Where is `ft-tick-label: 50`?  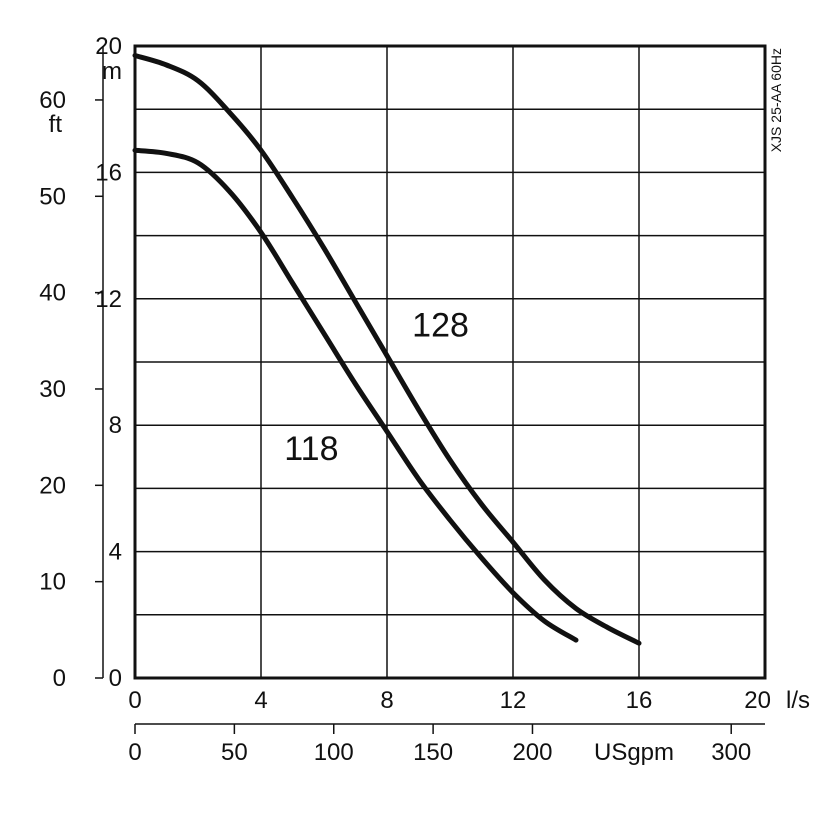 ft-tick-label: 50 is located at coordinates (52, 196).